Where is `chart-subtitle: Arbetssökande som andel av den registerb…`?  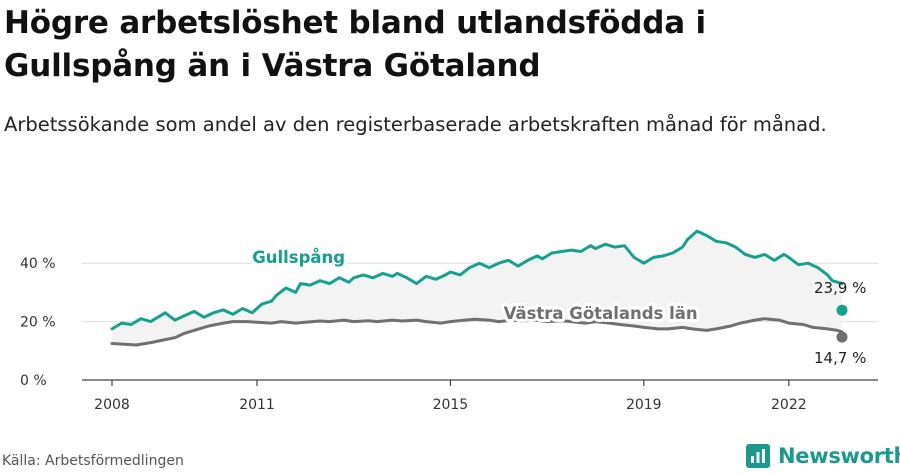 chart-subtitle: Arbetssökande som andel av den registerb… is located at coordinates (415, 124).